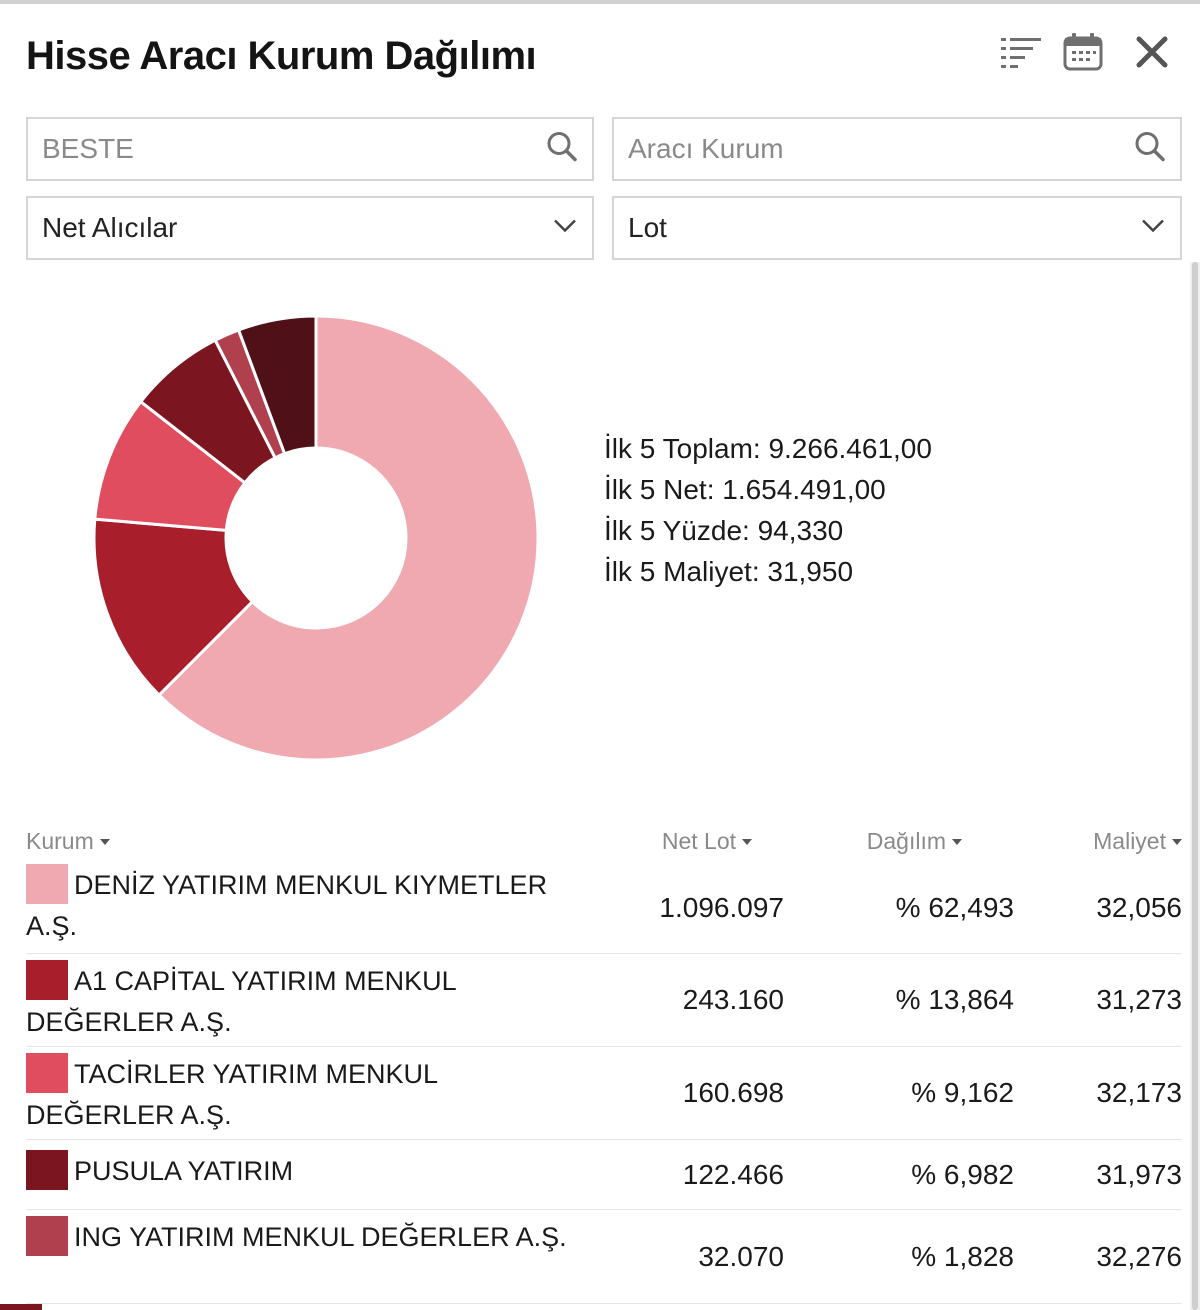 Image resolution: width=1200 pixels, height=1310 pixels. What do you see at coordinates (733, 1092) in the screenshot?
I see `net-lot-cell: 160.698` at bounding box center [733, 1092].